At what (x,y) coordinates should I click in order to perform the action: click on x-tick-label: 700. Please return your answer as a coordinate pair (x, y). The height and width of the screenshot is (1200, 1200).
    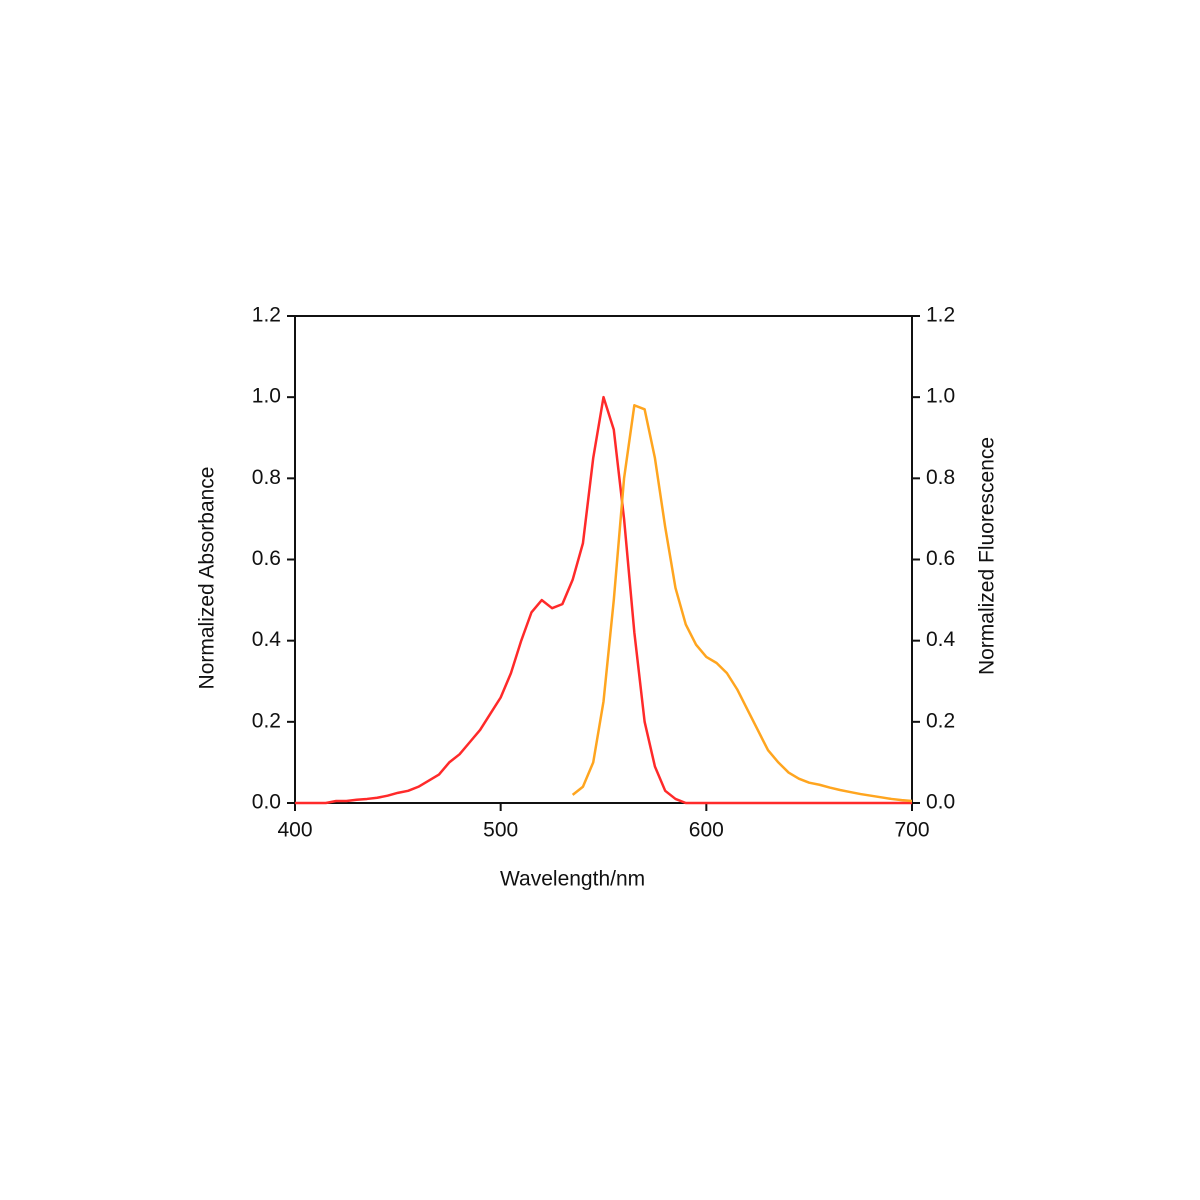
    Looking at the image, I should click on (911, 830).